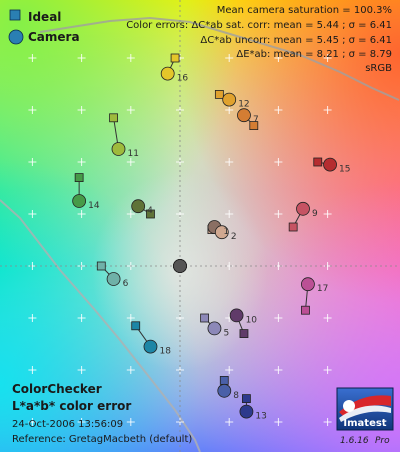 The image size is (400, 452). What do you see at coordinates (183, 79) in the screenshot?
I see `patch-label: 16` at bounding box center [183, 79].